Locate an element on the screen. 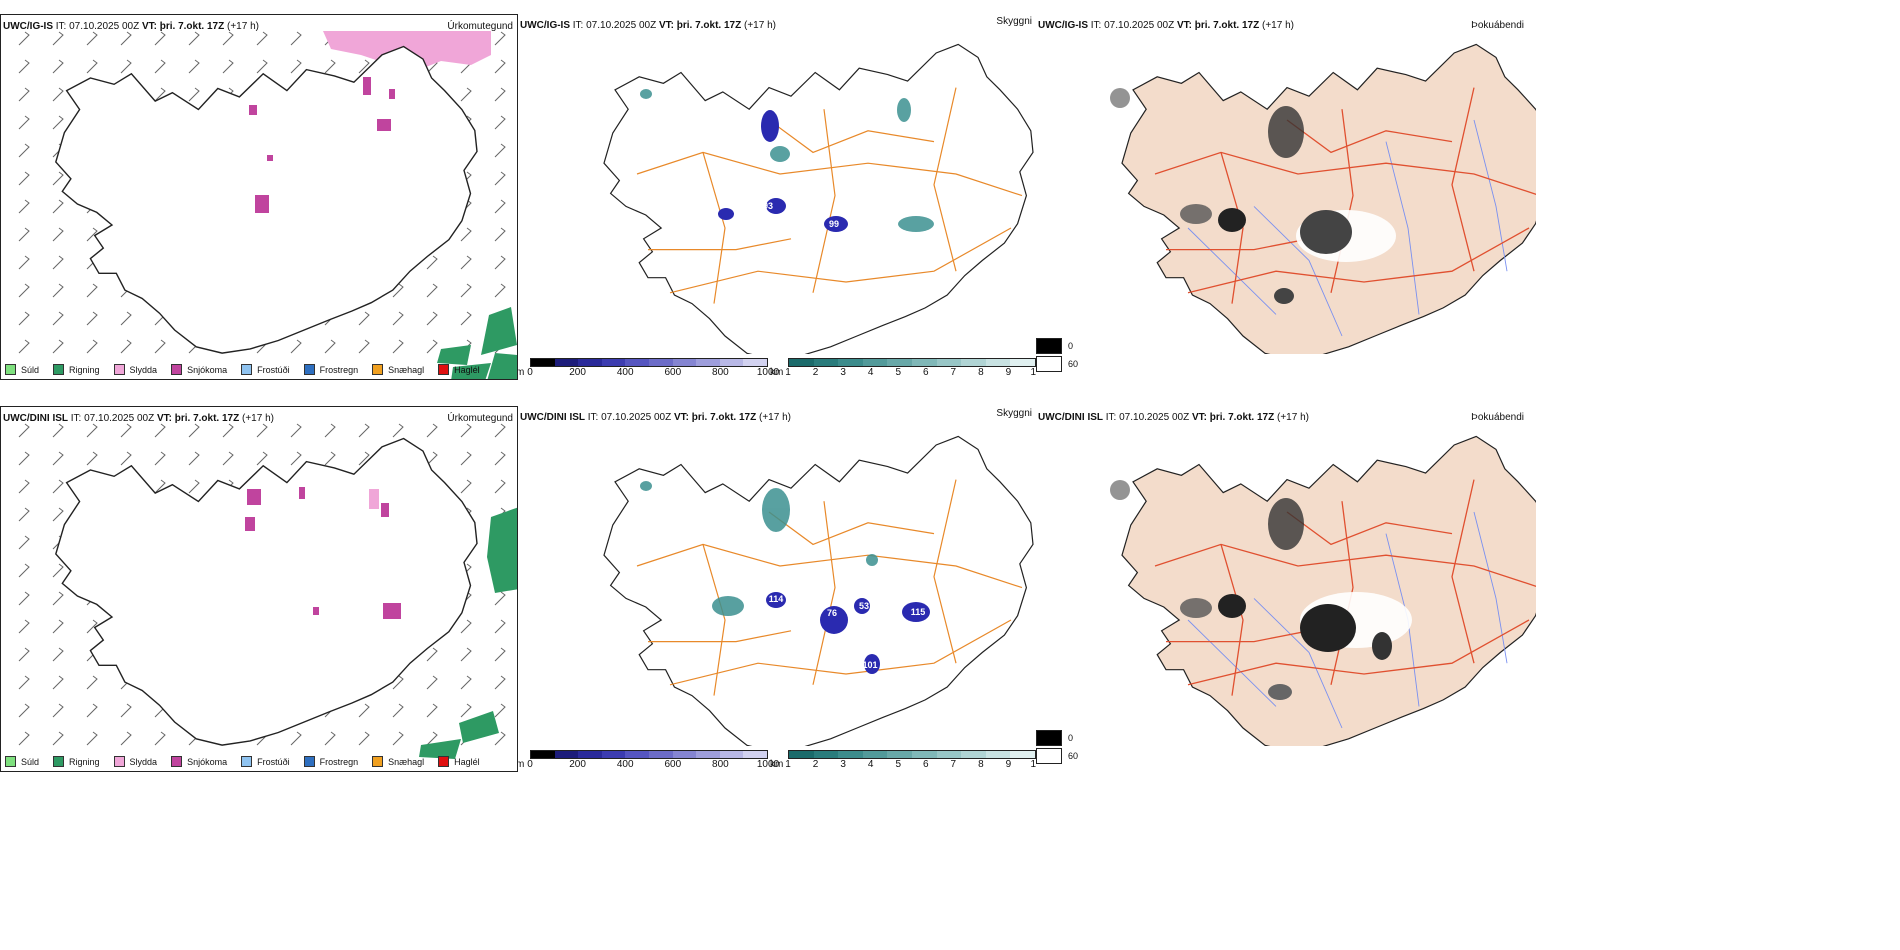 The height and width of the screenshot is (950, 1900). vis-map: 114 76 53 115 101 is located at coordinates (818, 590).